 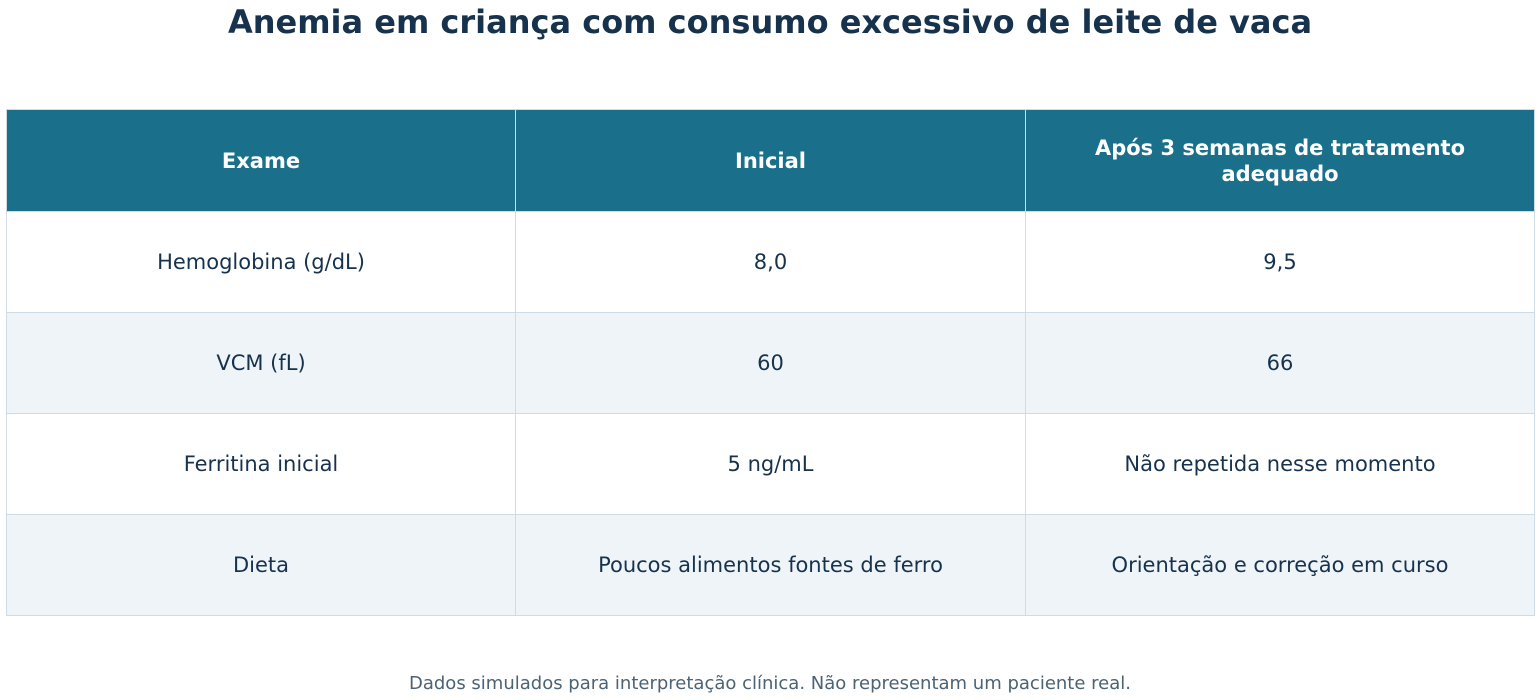 I want to click on table-row: Hemoglobina (g/dL) 8,0 9,5, so click(x=770, y=262).